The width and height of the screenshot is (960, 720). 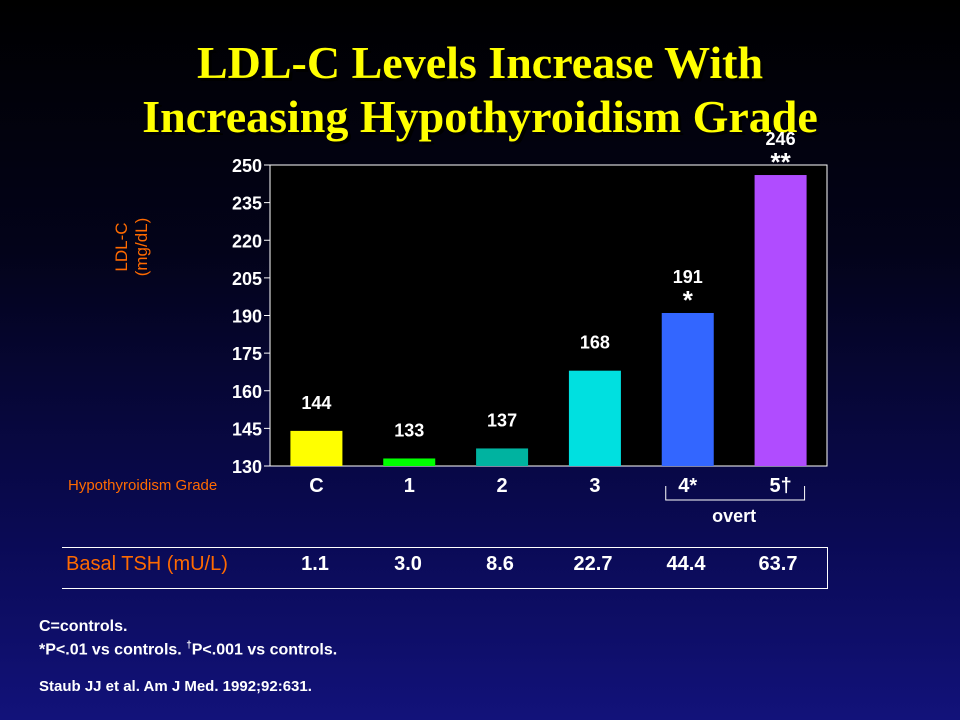 What do you see at coordinates (502, 420) in the screenshot?
I see `data-label: 137` at bounding box center [502, 420].